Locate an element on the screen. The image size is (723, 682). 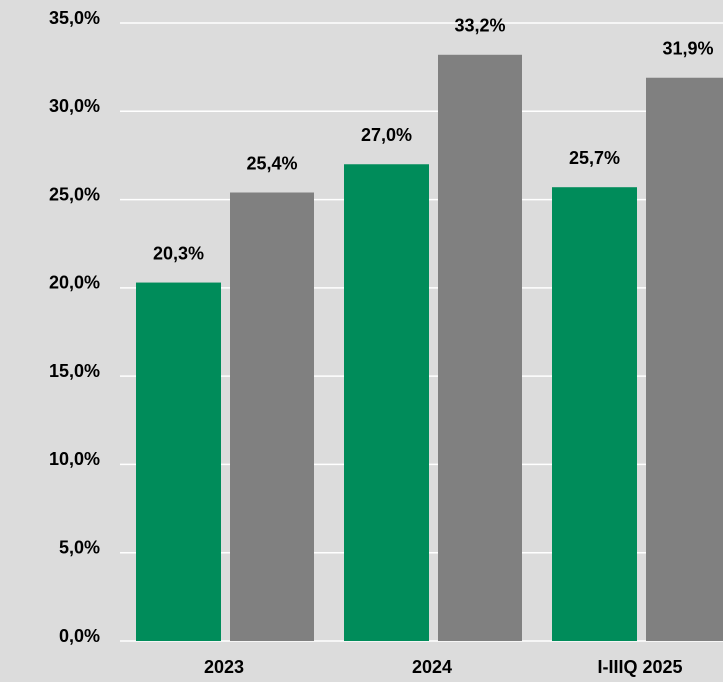
x-tick-label: 2024 is located at coordinates (432, 667).